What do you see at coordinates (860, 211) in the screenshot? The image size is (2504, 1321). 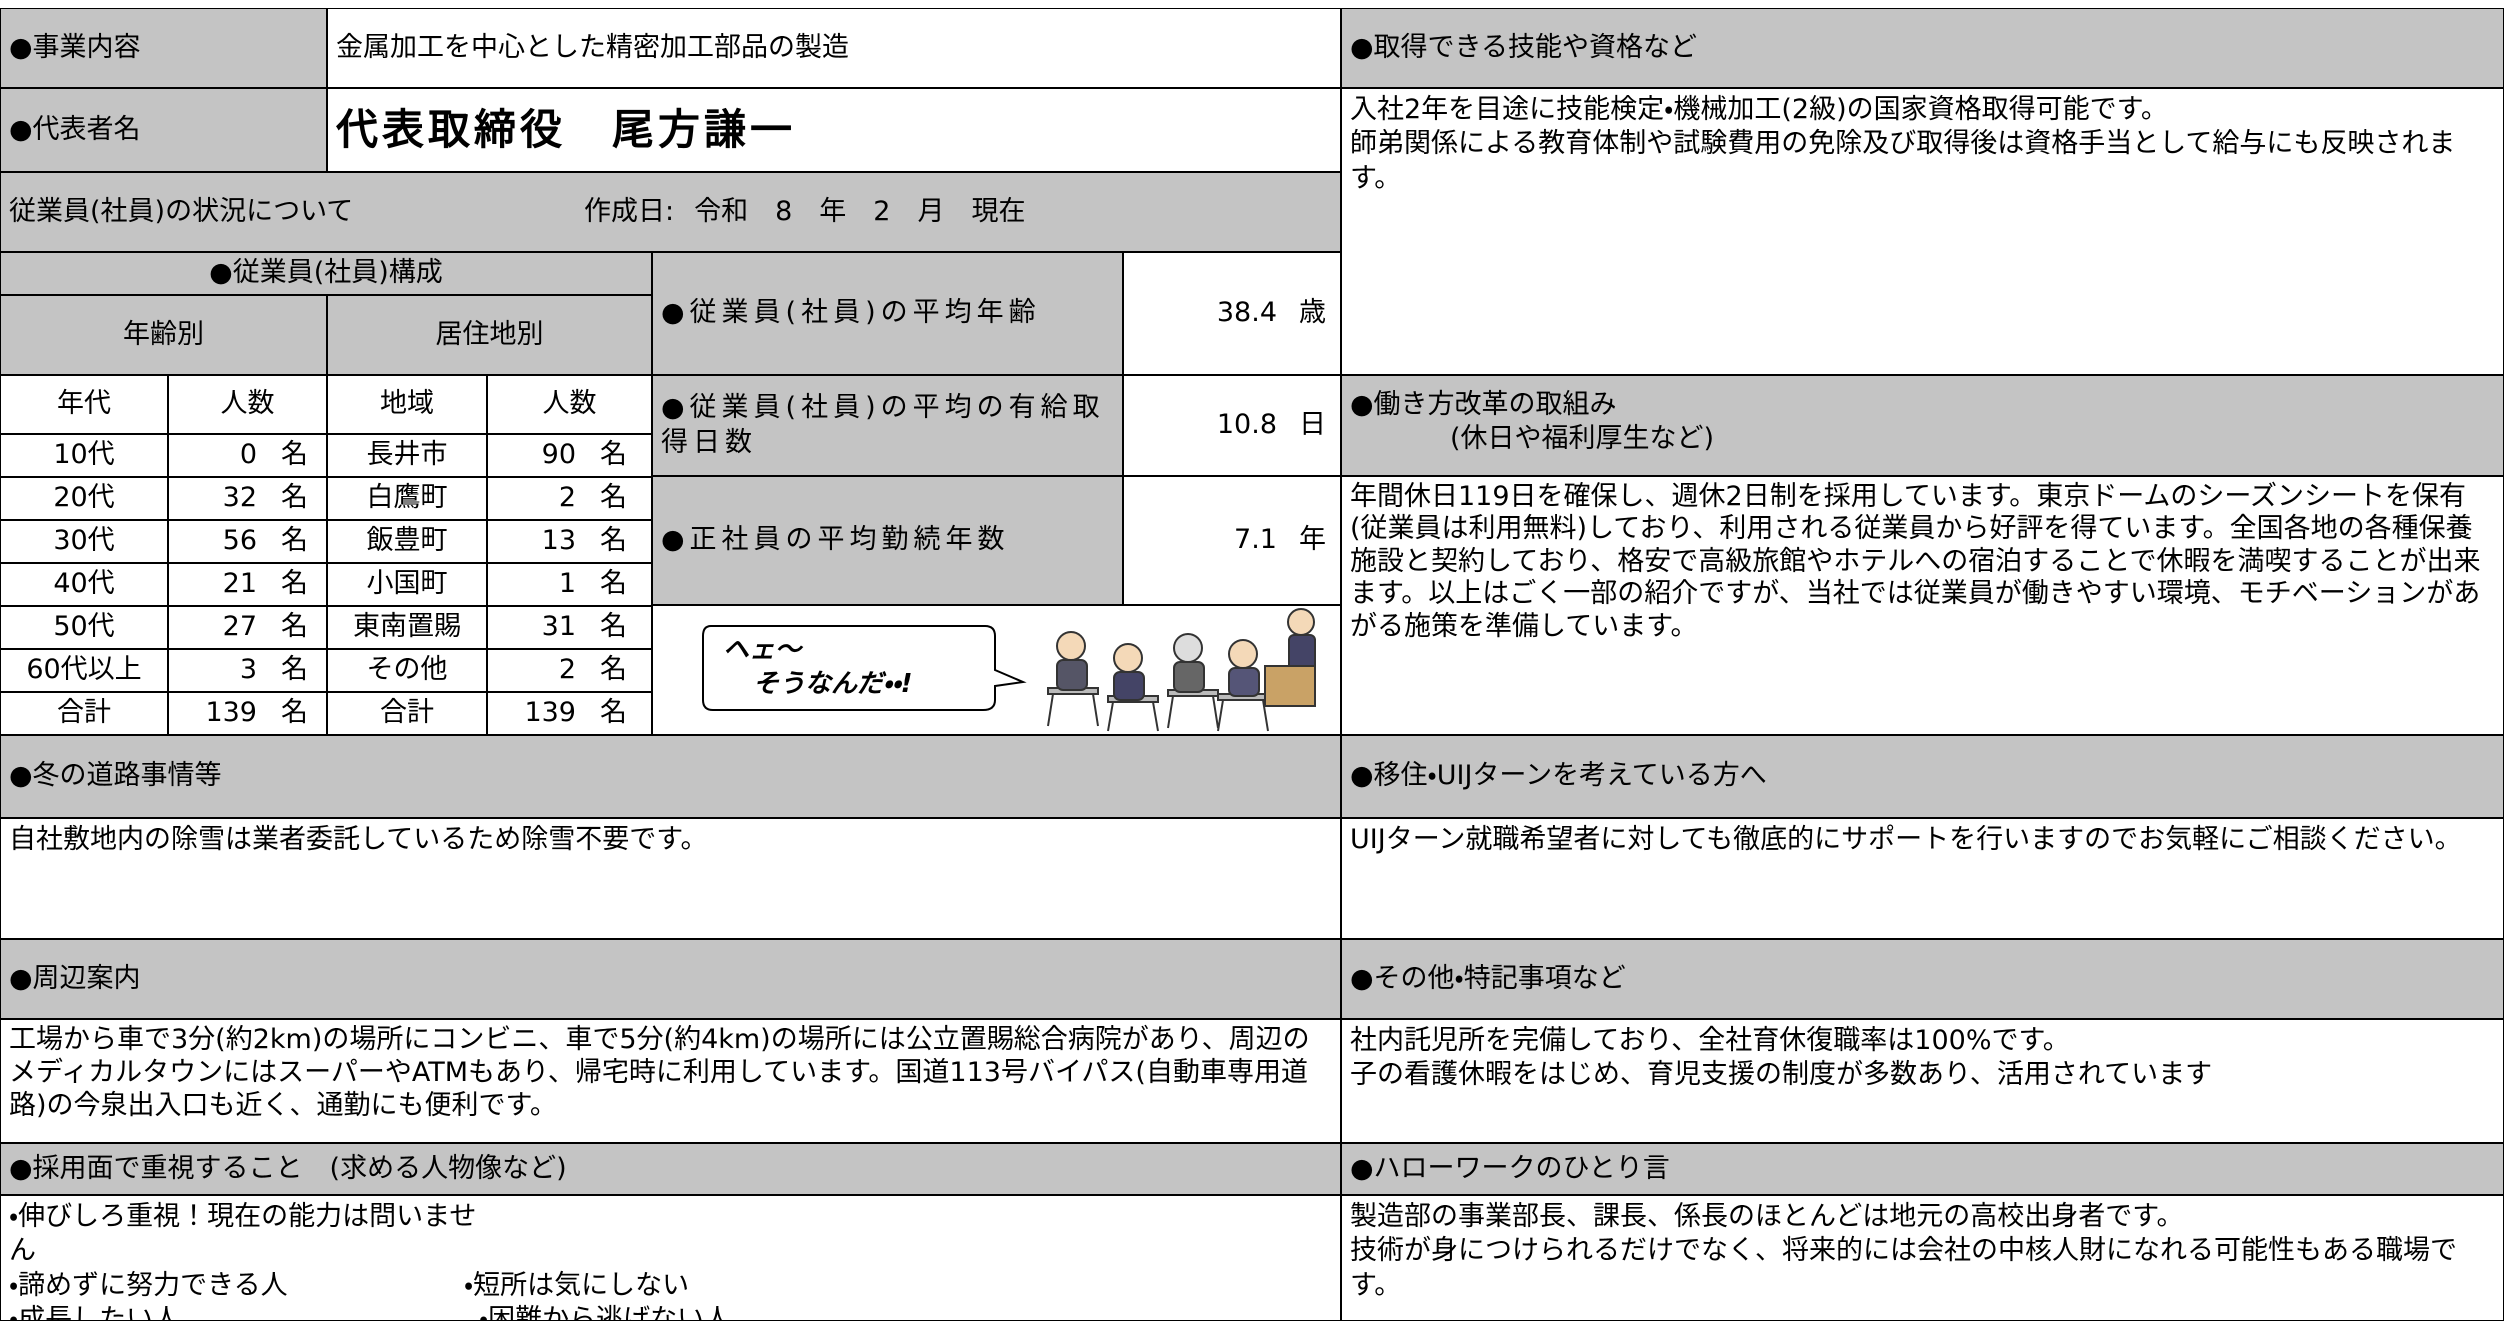 I see `date: 令和 8 年 2 月 現在` at bounding box center [860, 211].